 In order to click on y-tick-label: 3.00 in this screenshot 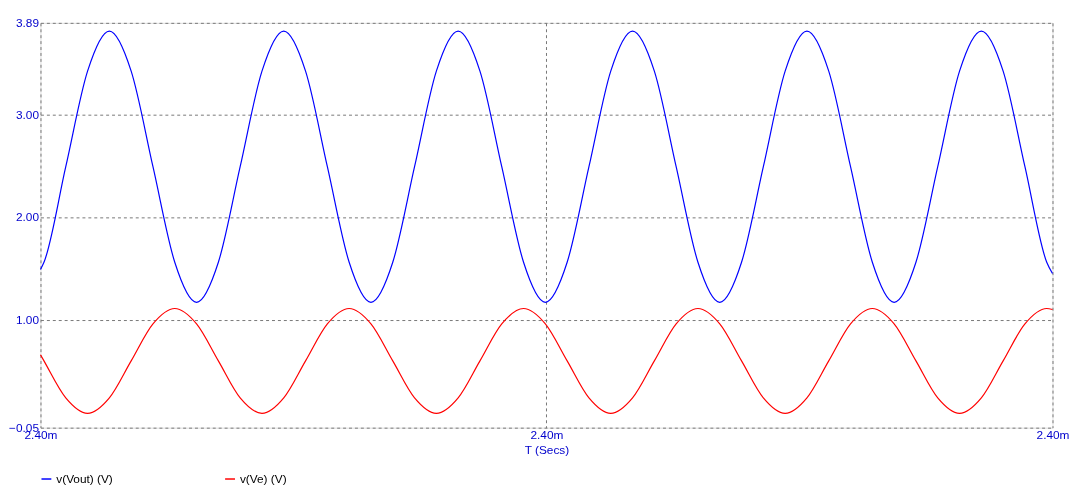, I will do `click(27, 114)`.